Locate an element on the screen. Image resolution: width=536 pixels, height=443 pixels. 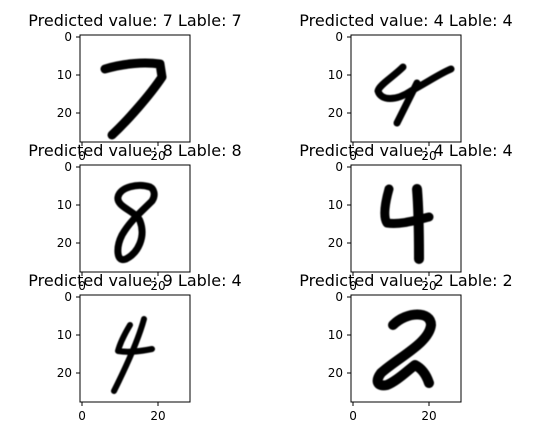
panel-4-y-axis: 0 10 20 is located at coordinates (339, 205).